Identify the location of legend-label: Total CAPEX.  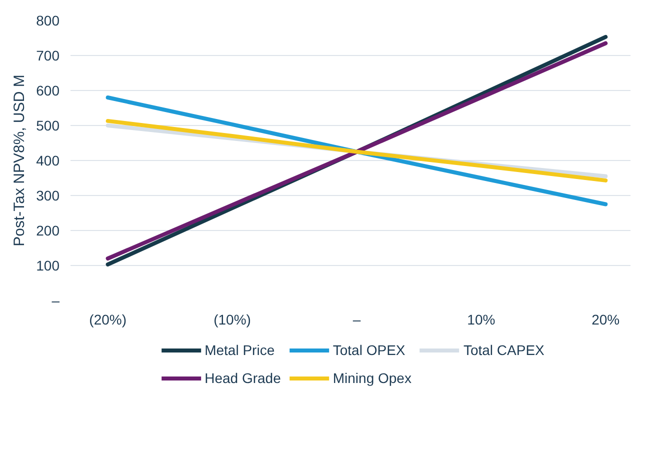
(503, 350).